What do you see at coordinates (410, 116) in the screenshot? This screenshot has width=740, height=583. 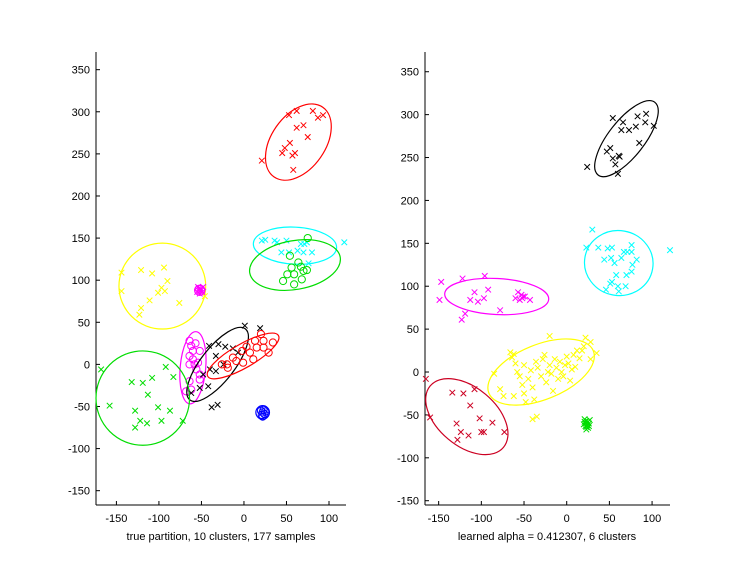 I see `y-tick-label: 300` at bounding box center [410, 116].